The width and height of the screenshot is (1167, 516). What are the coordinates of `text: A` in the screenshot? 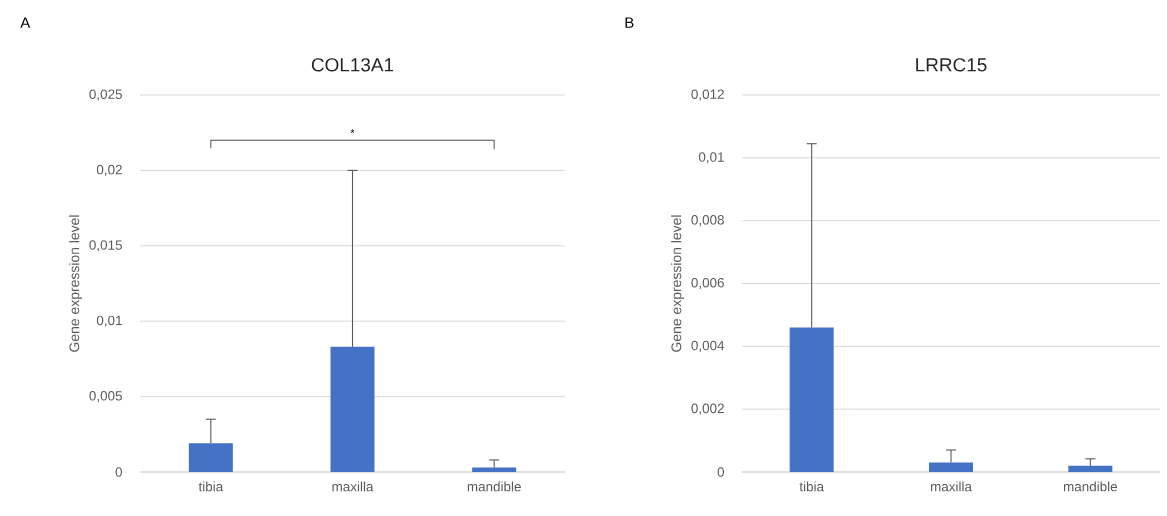 It's located at (25, 22).